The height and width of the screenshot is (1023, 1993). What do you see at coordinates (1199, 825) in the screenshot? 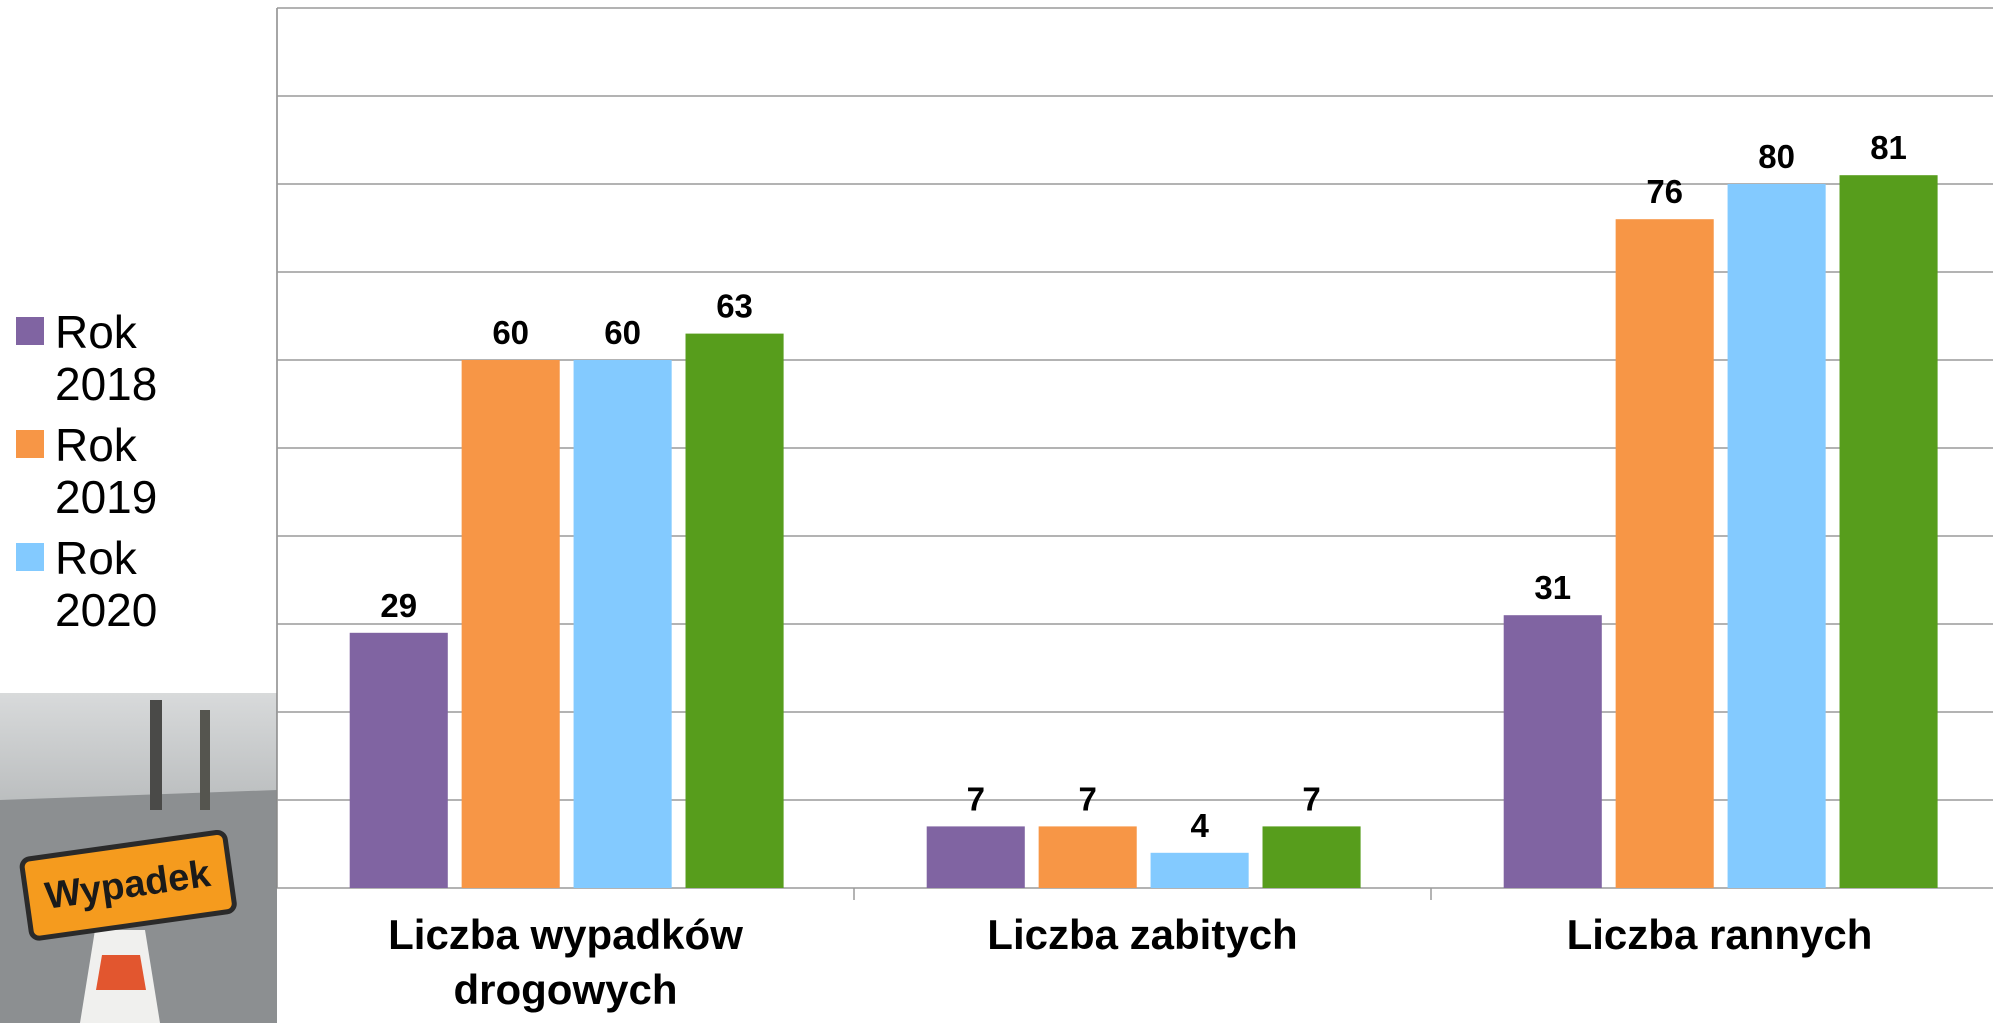
I see `data-label: 4` at bounding box center [1199, 825].